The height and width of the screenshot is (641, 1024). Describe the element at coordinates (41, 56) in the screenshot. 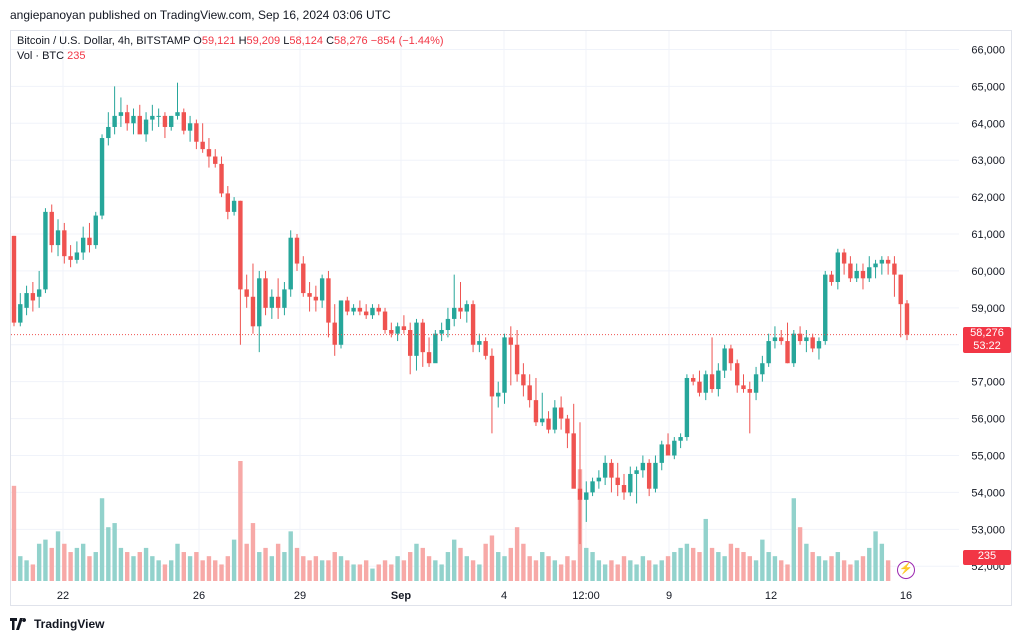

I see `volume-label: Vol · BTC` at that location.